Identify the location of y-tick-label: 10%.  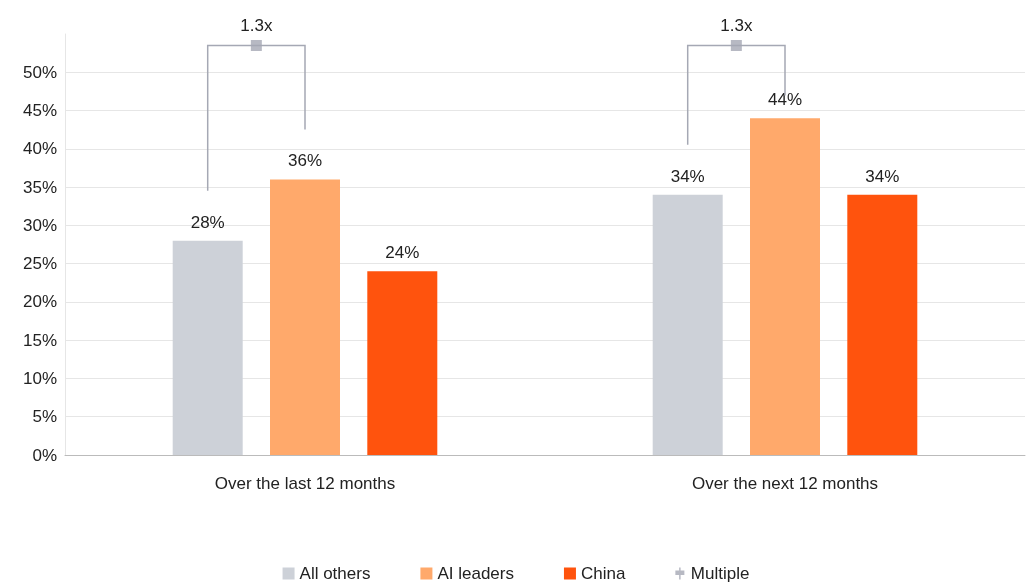
(39, 378).